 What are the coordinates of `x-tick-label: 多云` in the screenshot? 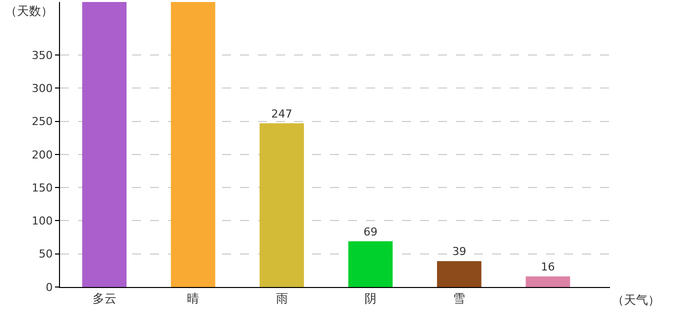 It's located at (104, 298).